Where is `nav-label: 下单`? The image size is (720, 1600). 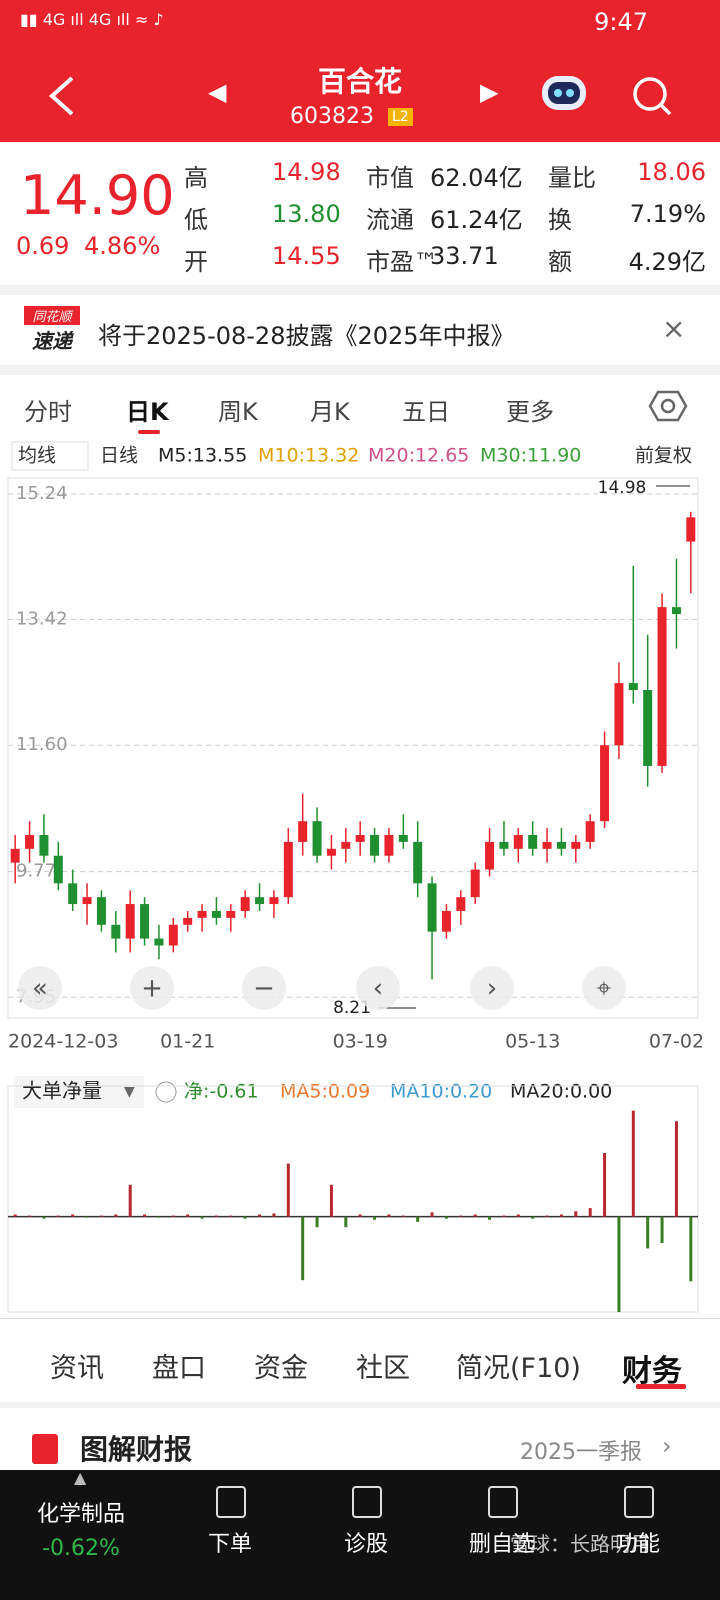
nav-label: 下单 is located at coordinates (229, 1544).